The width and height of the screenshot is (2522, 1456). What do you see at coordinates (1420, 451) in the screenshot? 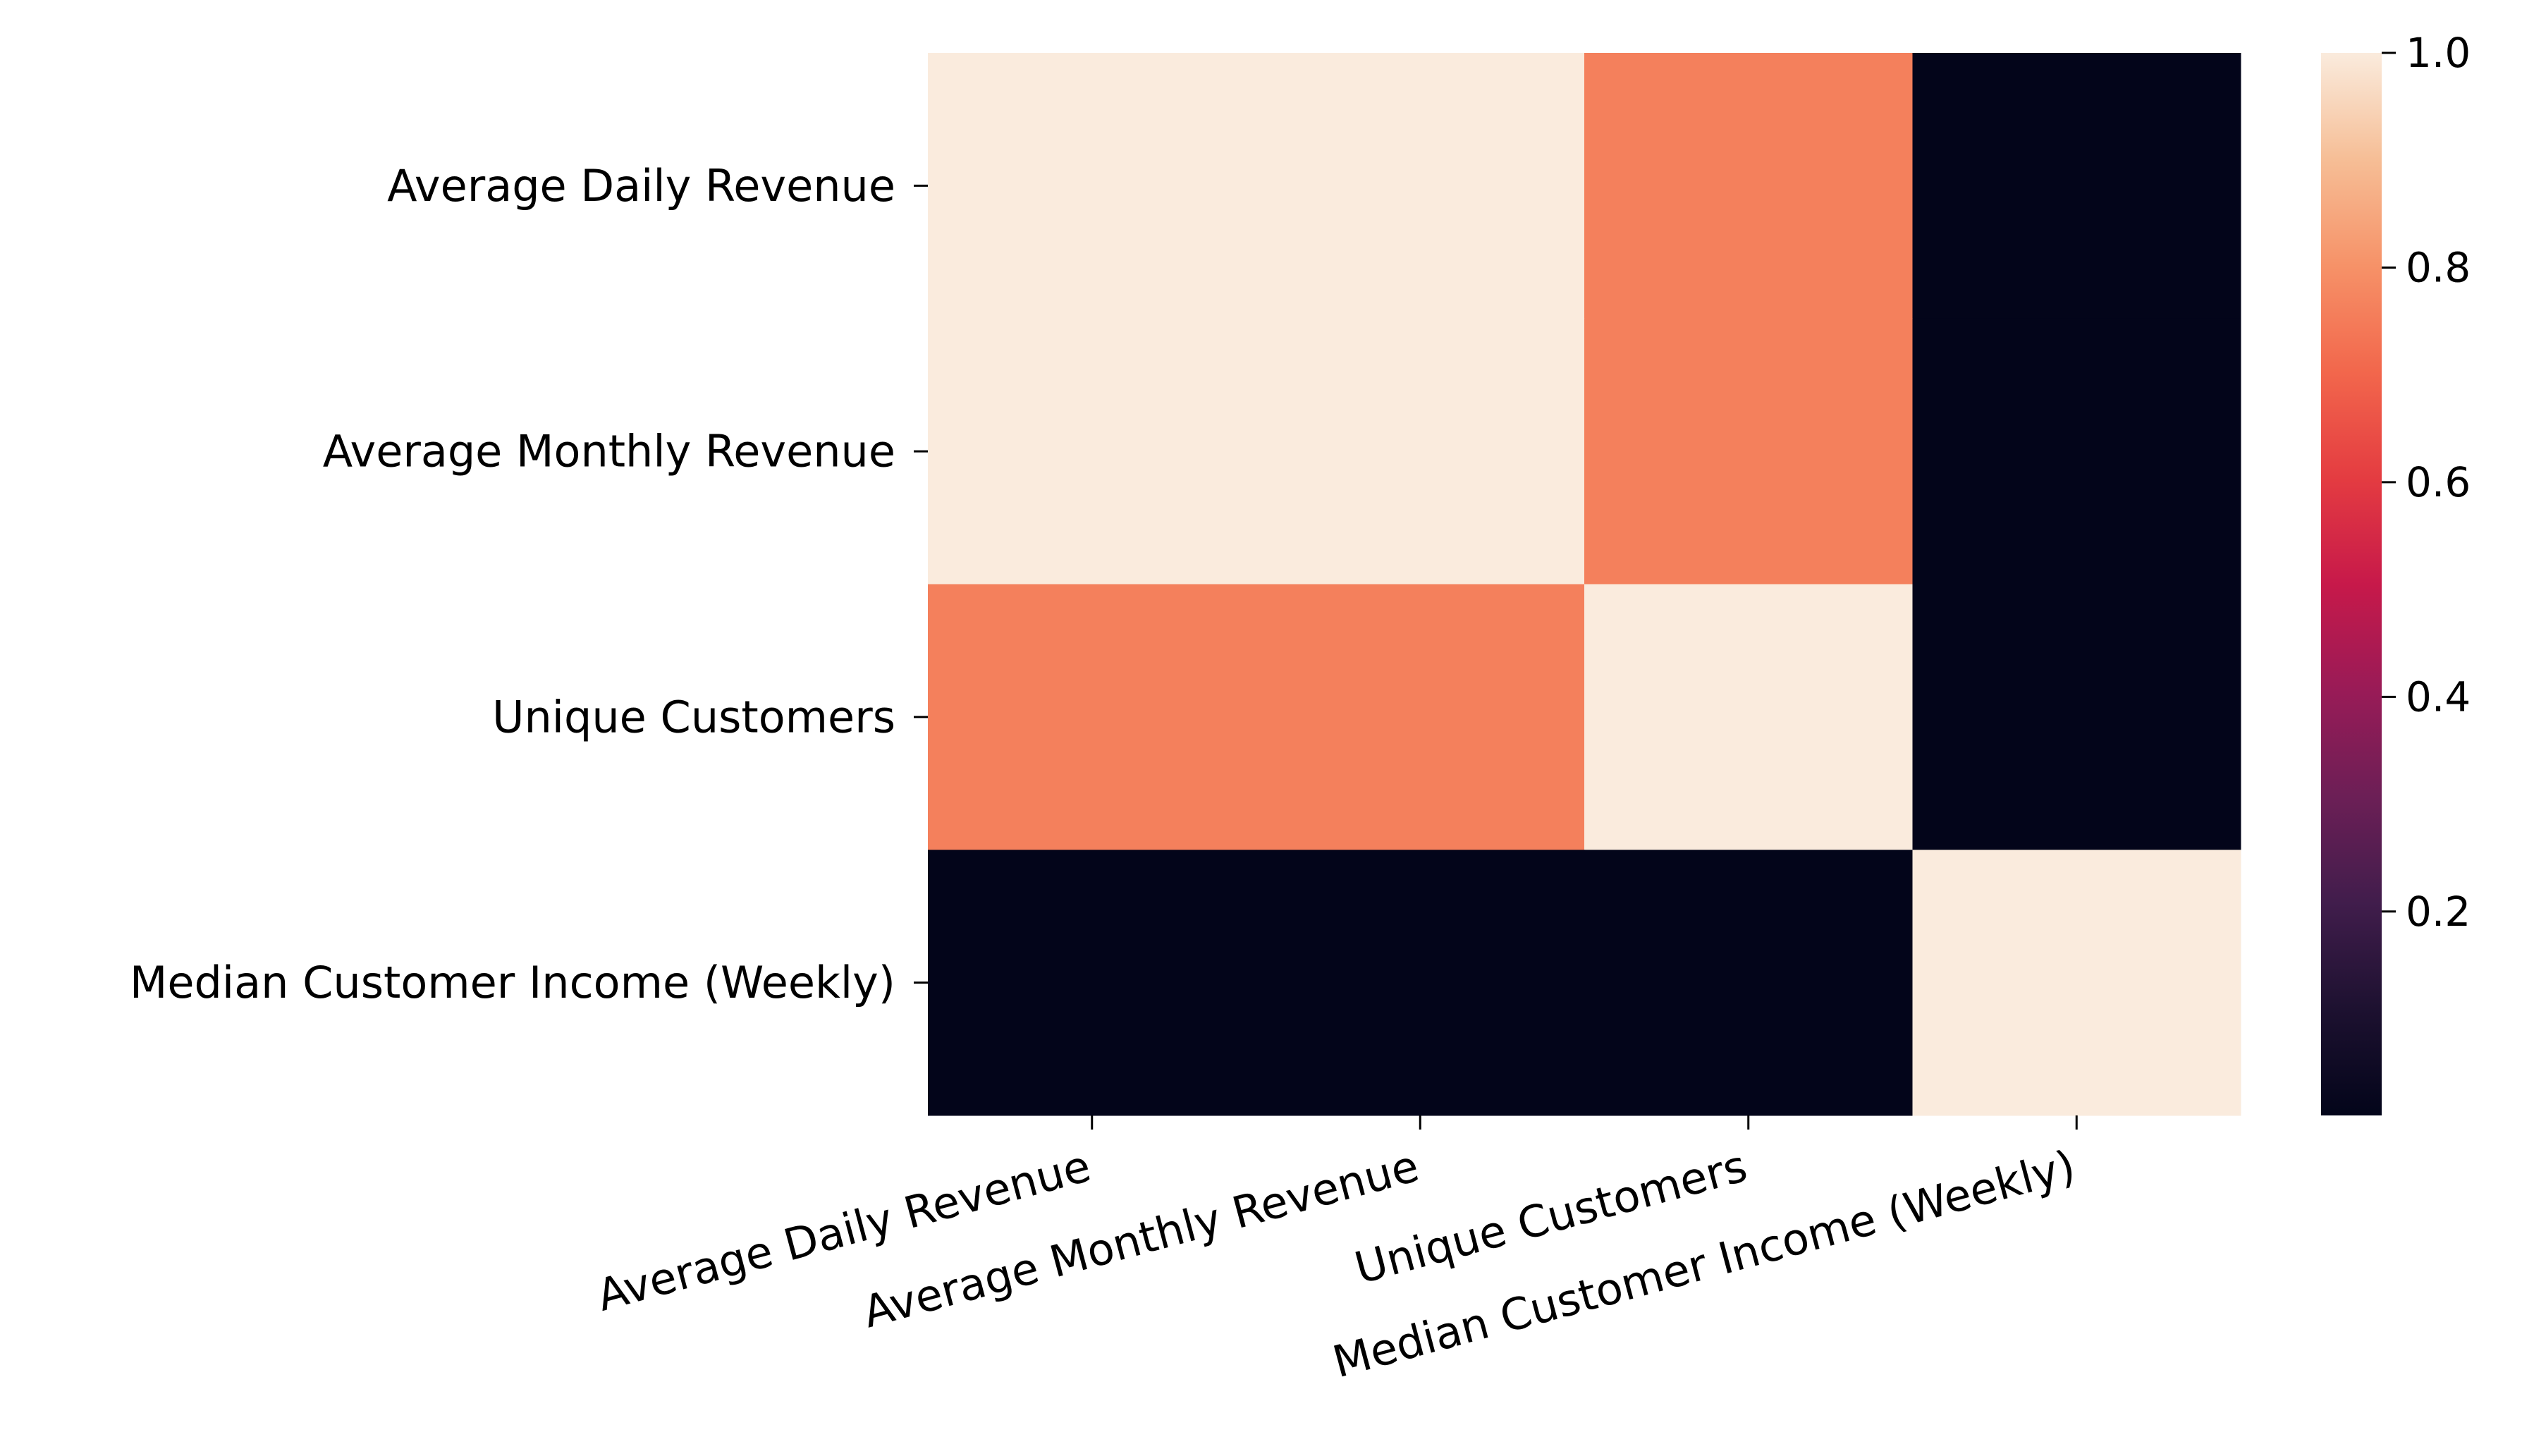
I see `heatmap-cell-r1-c1` at bounding box center [1420, 451].